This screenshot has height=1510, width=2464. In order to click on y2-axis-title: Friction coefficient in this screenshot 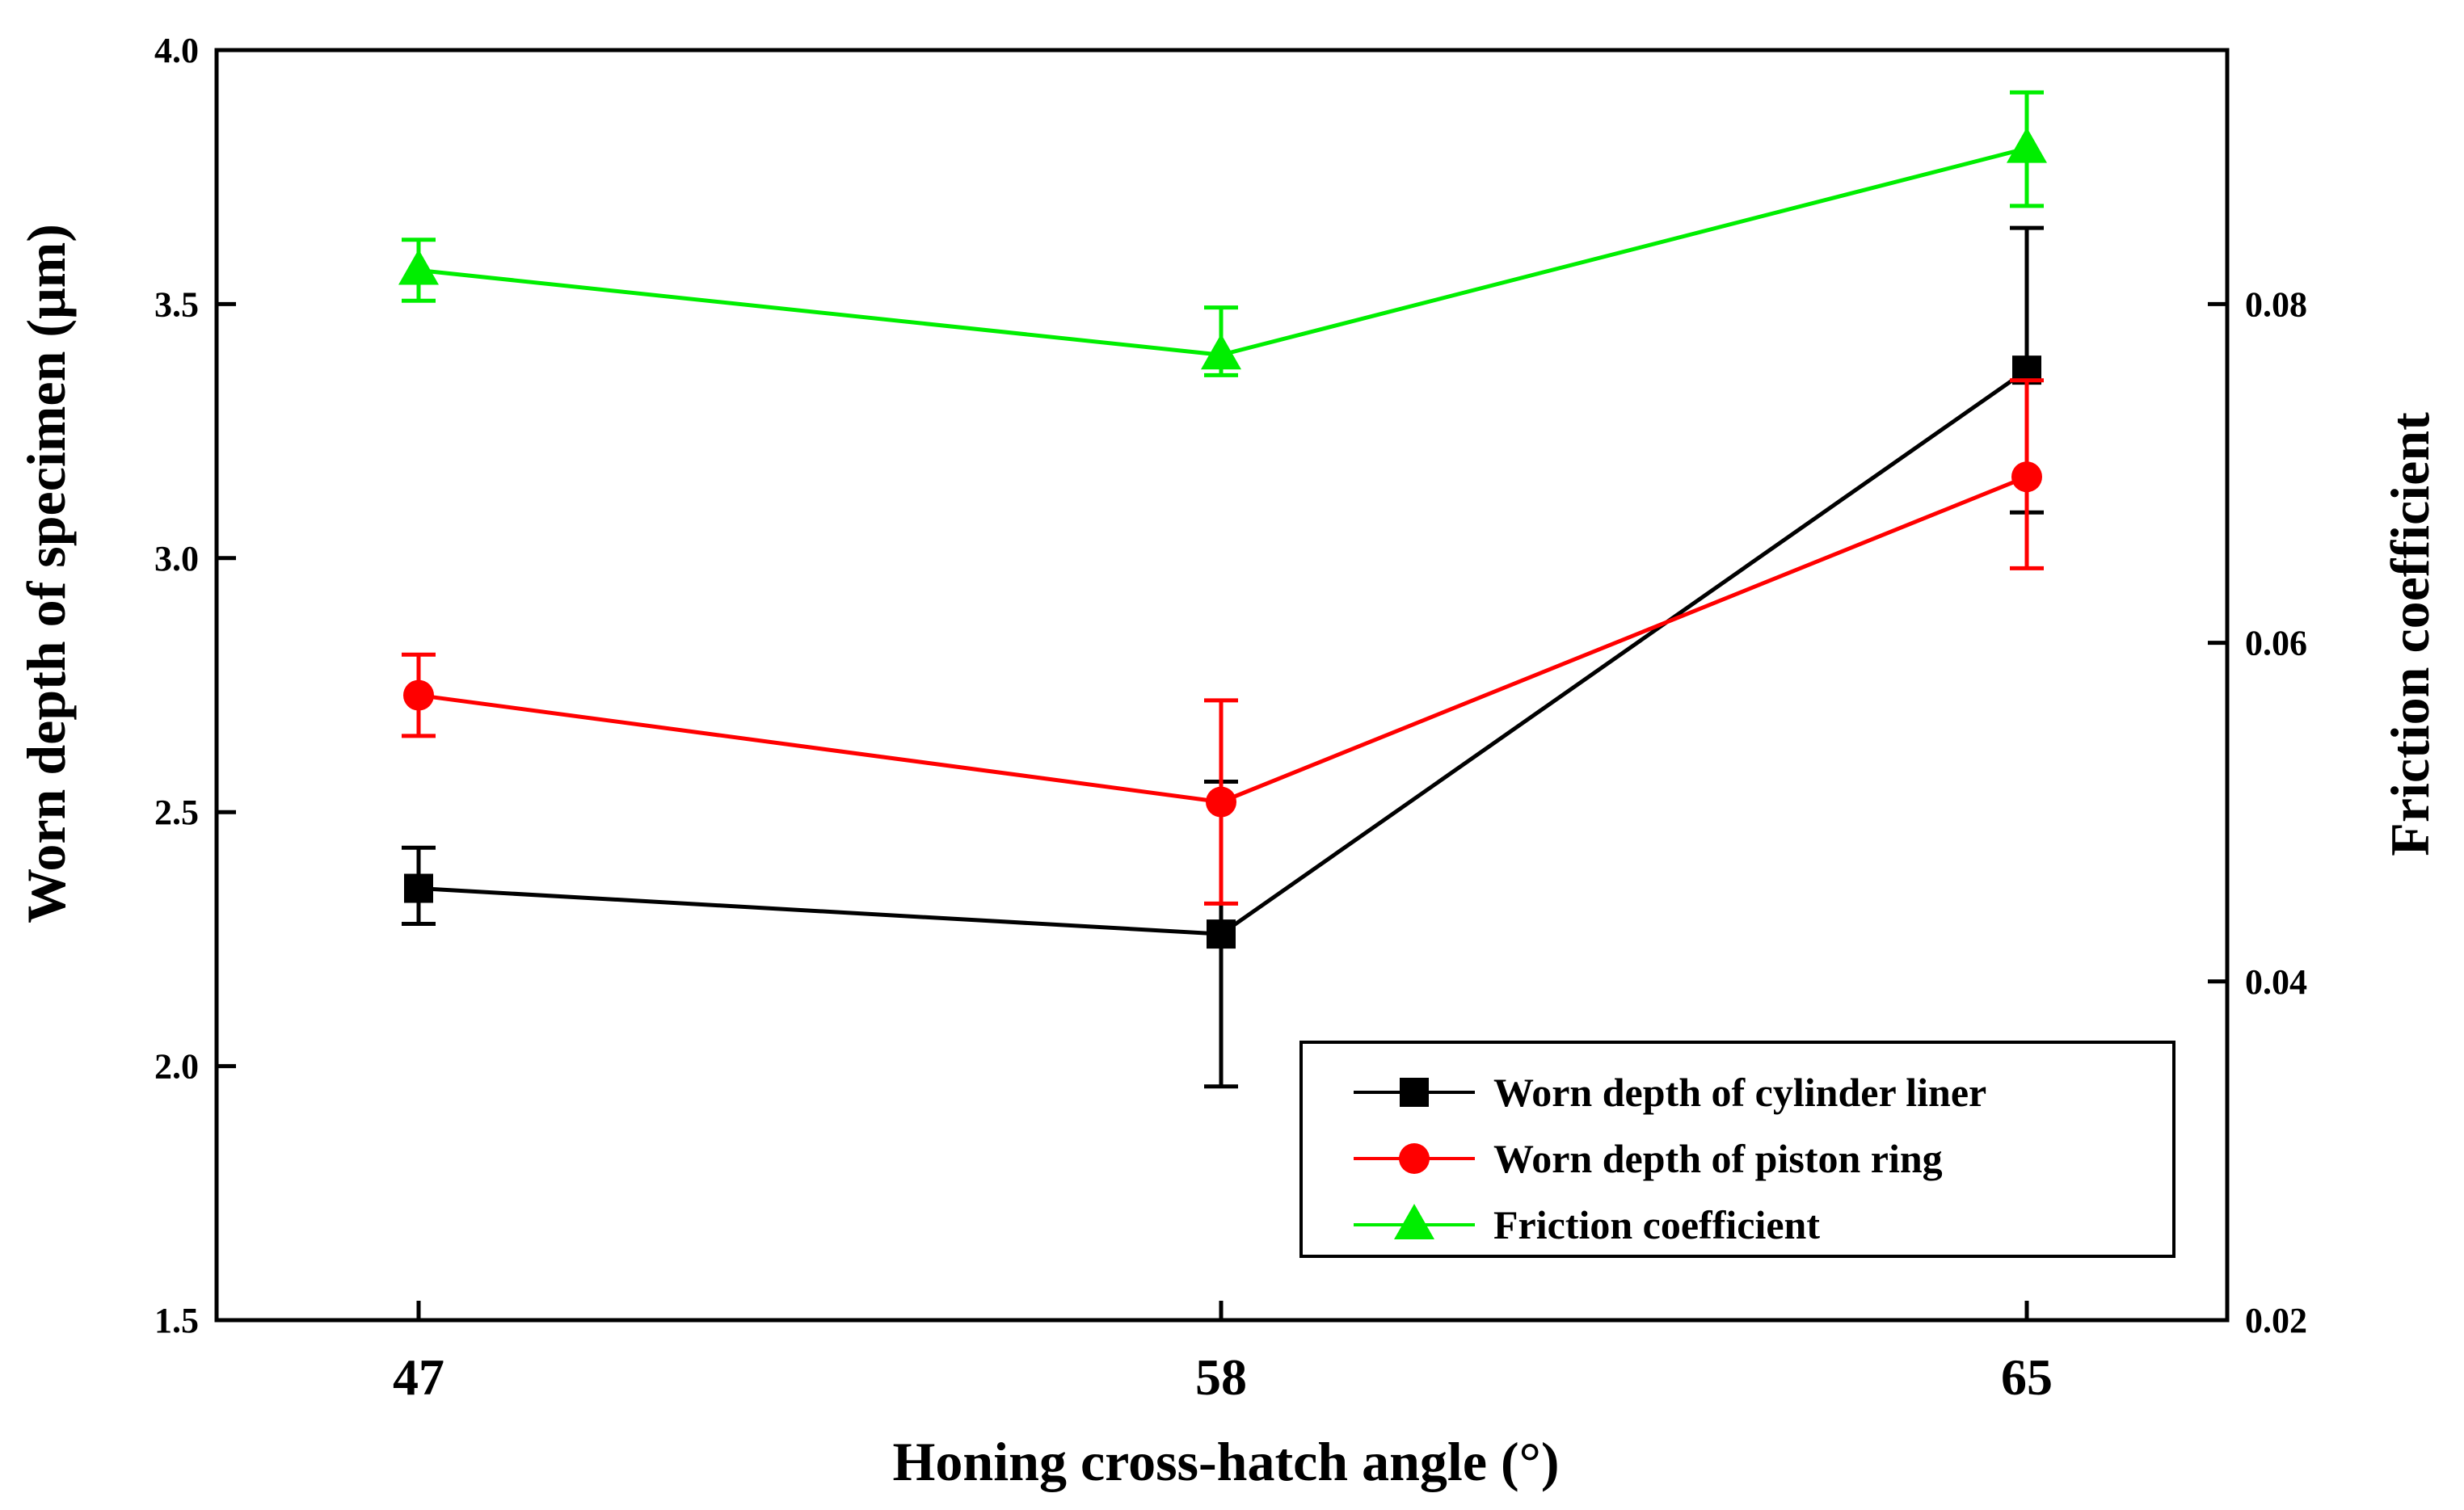, I will do `click(2410, 634)`.